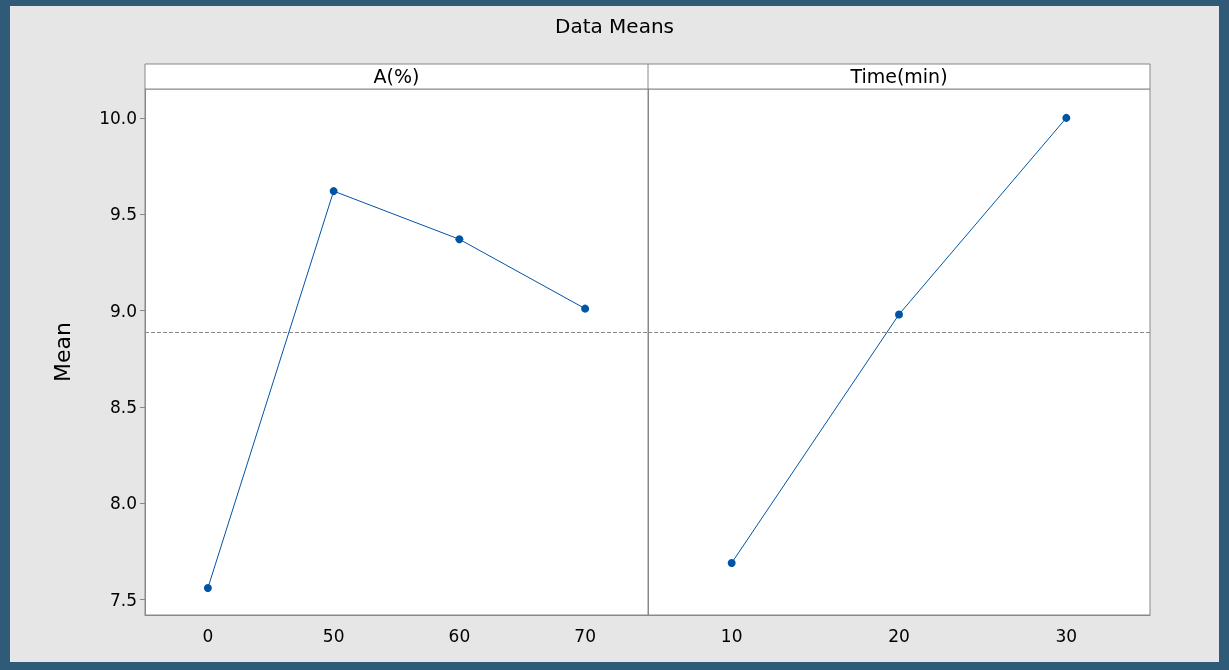 The width and height of the screenshot is (1229, 670). What do you see at coordinates (123, 599) in the screenshot?
I see `y-tick-label: 7.5` at bounding box center [123, 599].